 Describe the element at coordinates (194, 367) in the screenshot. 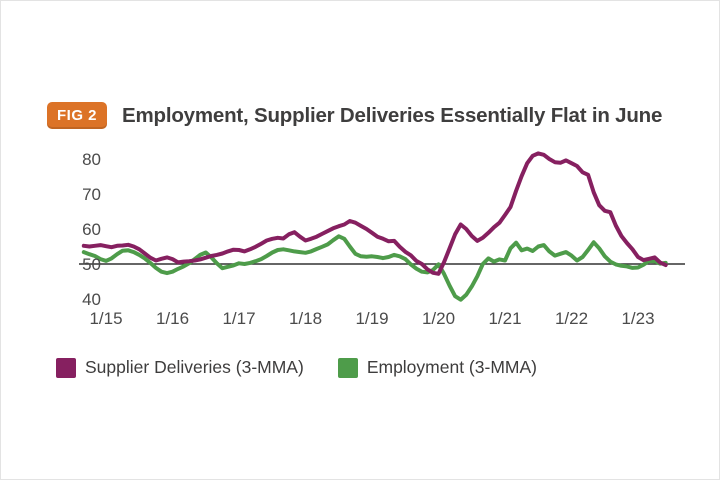

I see `legend-label-supplier-deliveries: Supplier Deliveries (3-MMA)` at that location.